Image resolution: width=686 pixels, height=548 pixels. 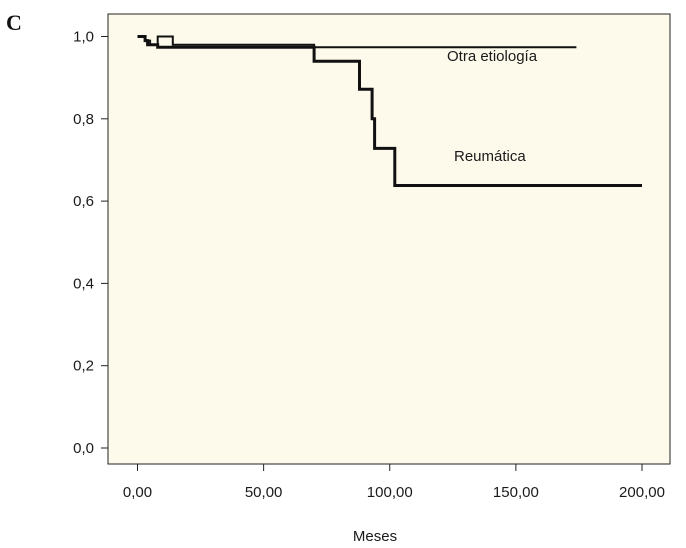 What do you see at coordinates (83, 283) in the screenshot?
I see `y-tick-label: 0,4` at bounding box center [83, 283].